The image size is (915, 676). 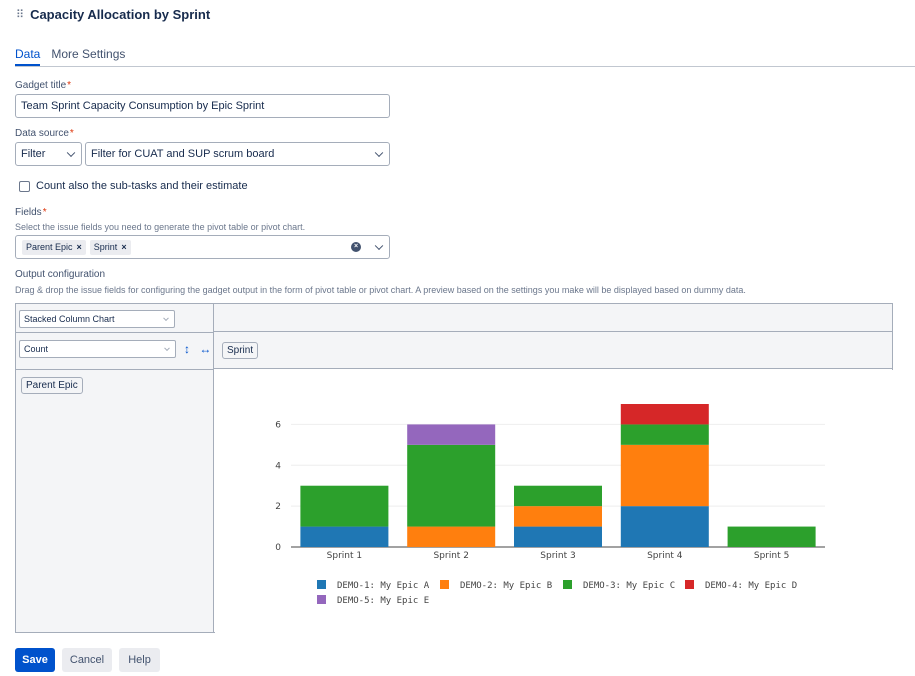 I want to click on y-tick-label: 2, so click(x=278, y=507).